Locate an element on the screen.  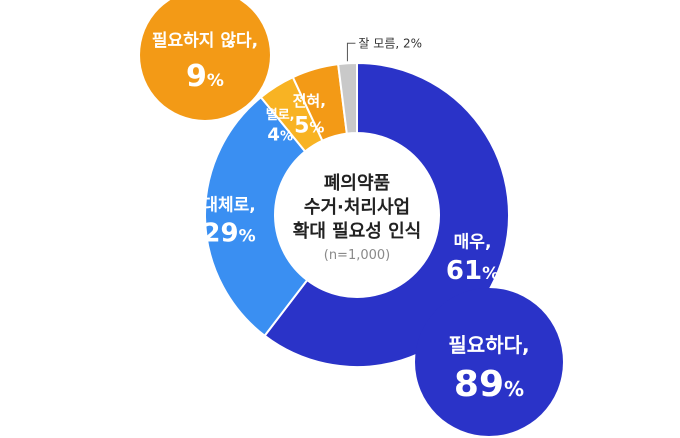
chart-title-line-1: 폐의약품 is located at coordinates (357, 183).